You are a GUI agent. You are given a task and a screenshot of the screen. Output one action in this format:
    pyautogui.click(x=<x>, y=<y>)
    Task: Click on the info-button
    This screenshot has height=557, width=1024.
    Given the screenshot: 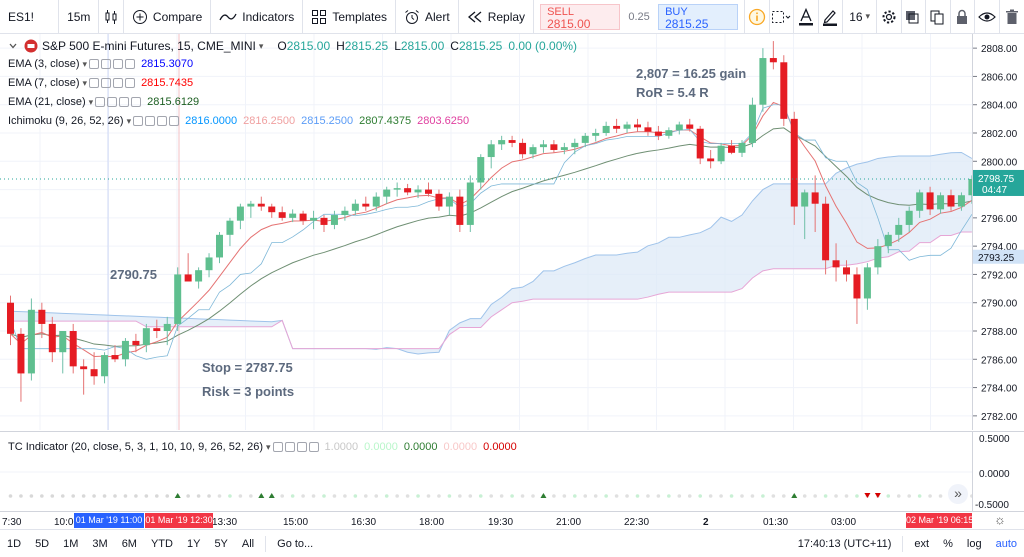 What is the action you would take?
    pyautogui.click(x=757, y=17)
    